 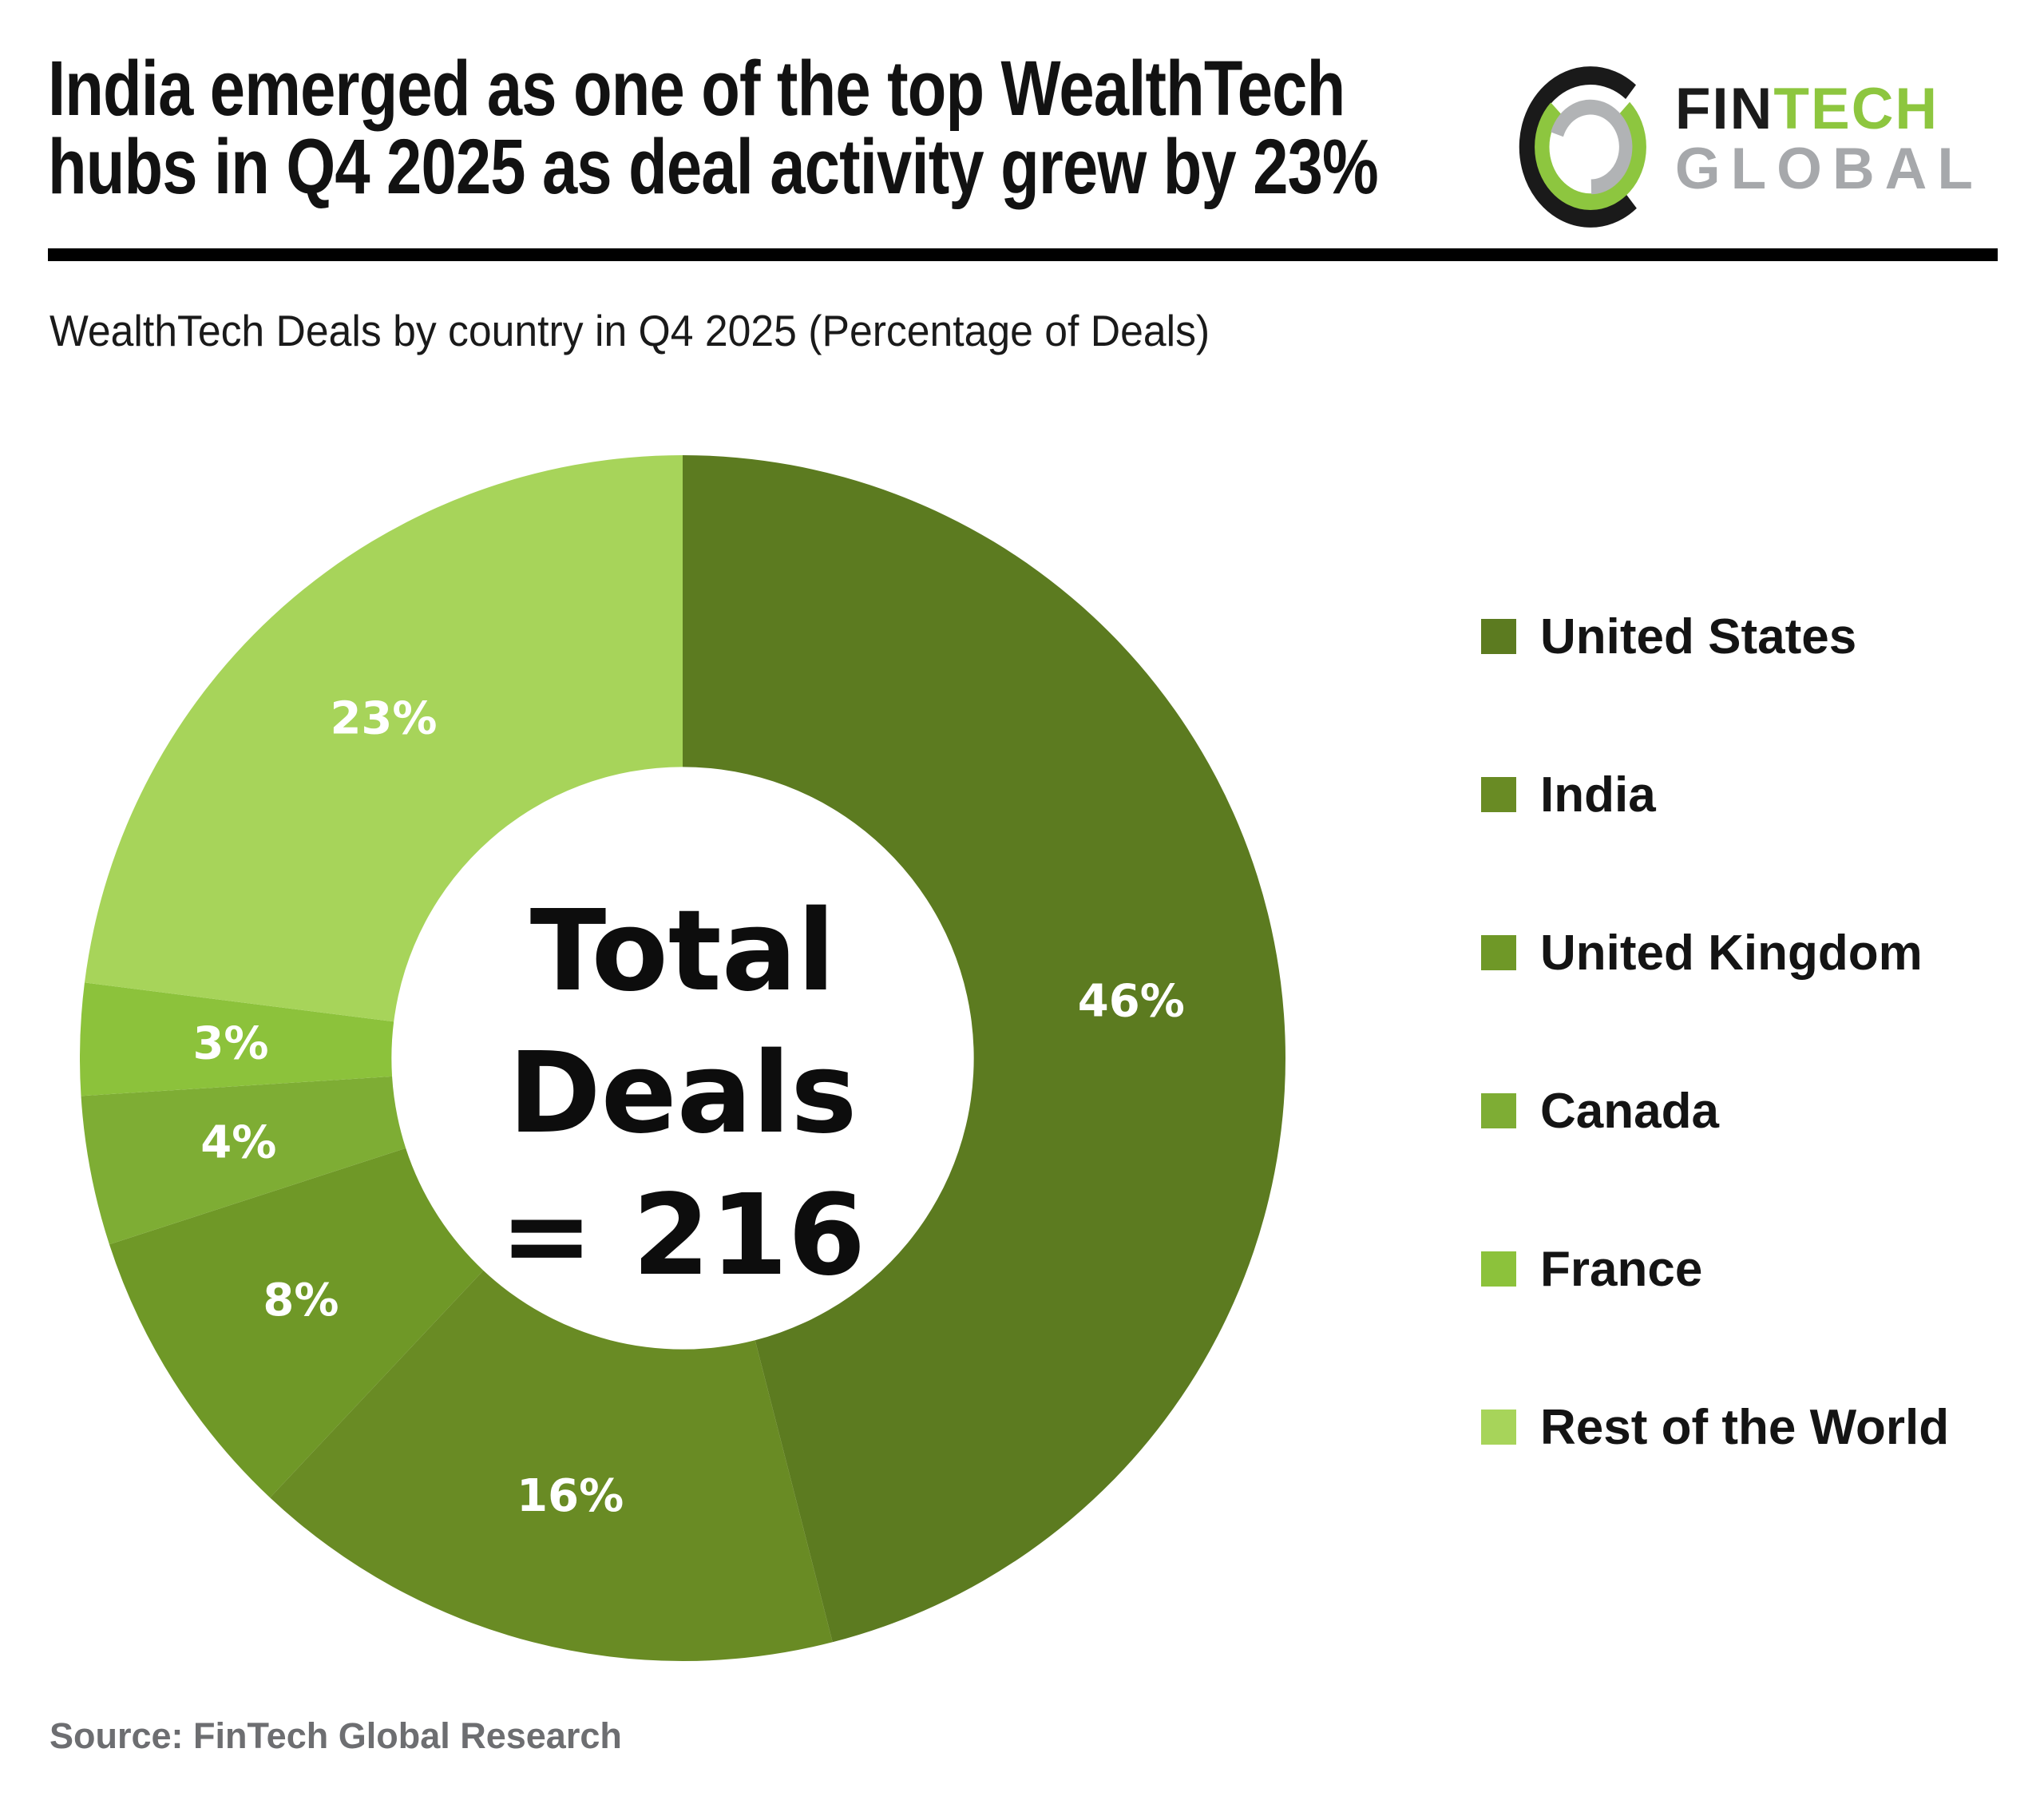 I want to click on legend-swatch-rest-of-the-world, so click(x=1498, y=1427).